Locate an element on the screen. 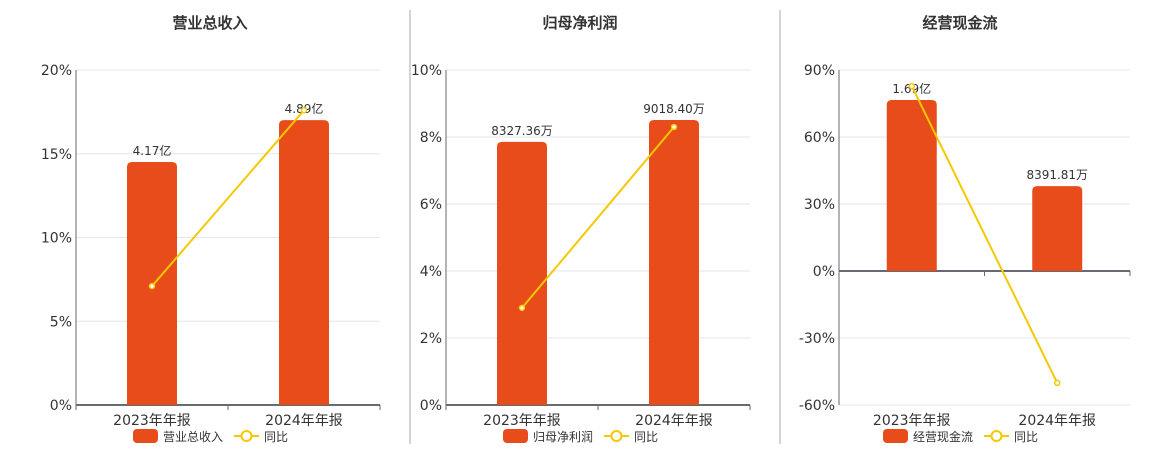  y-tick-label: 5% is located at coordinates (61, 322).